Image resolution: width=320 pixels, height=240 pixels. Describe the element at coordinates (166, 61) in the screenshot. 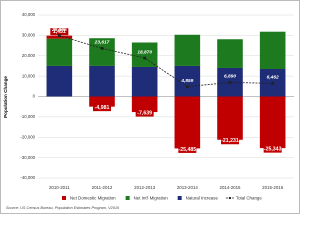

I see `line` at that location.